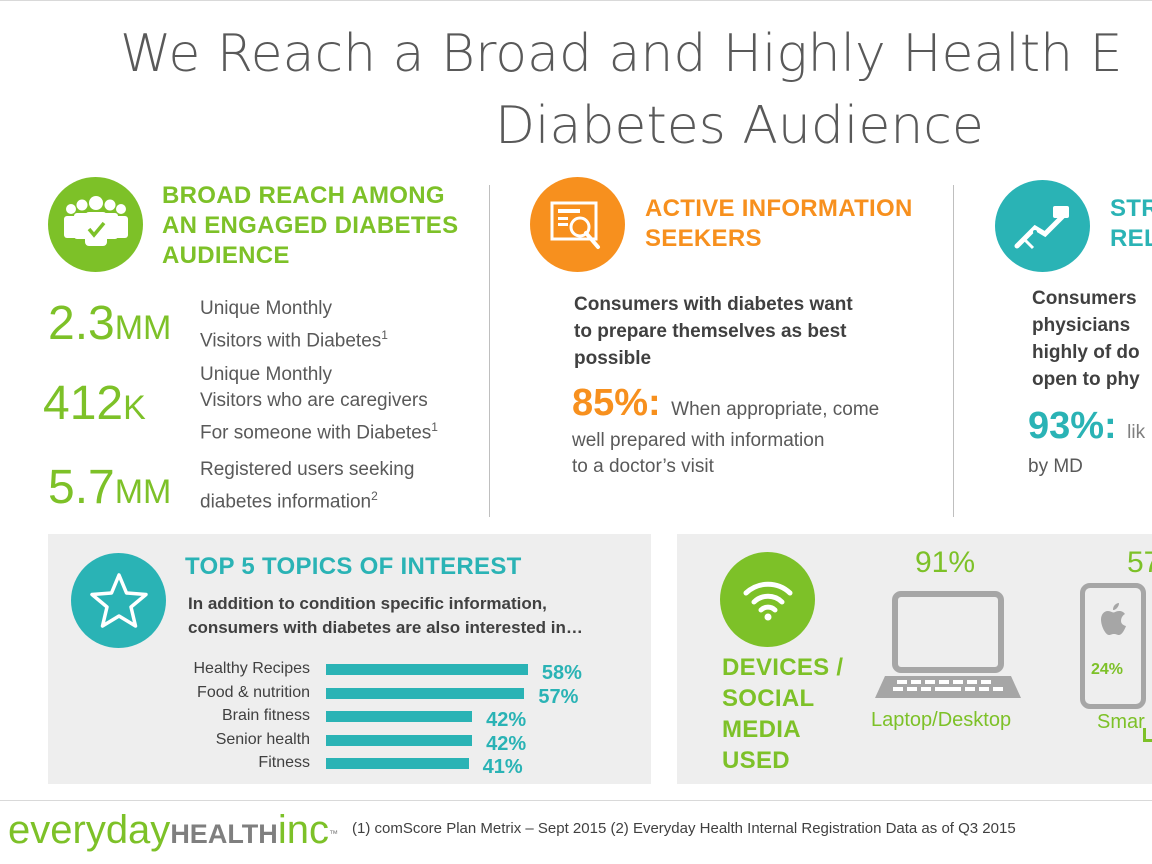 Image resolution: width=1152 pixels, height=864 pixels. What do you see at coordinates (561, 673) in the screenshot?
I see `bar-value-label: 58%` at bounding box center [561, 673].